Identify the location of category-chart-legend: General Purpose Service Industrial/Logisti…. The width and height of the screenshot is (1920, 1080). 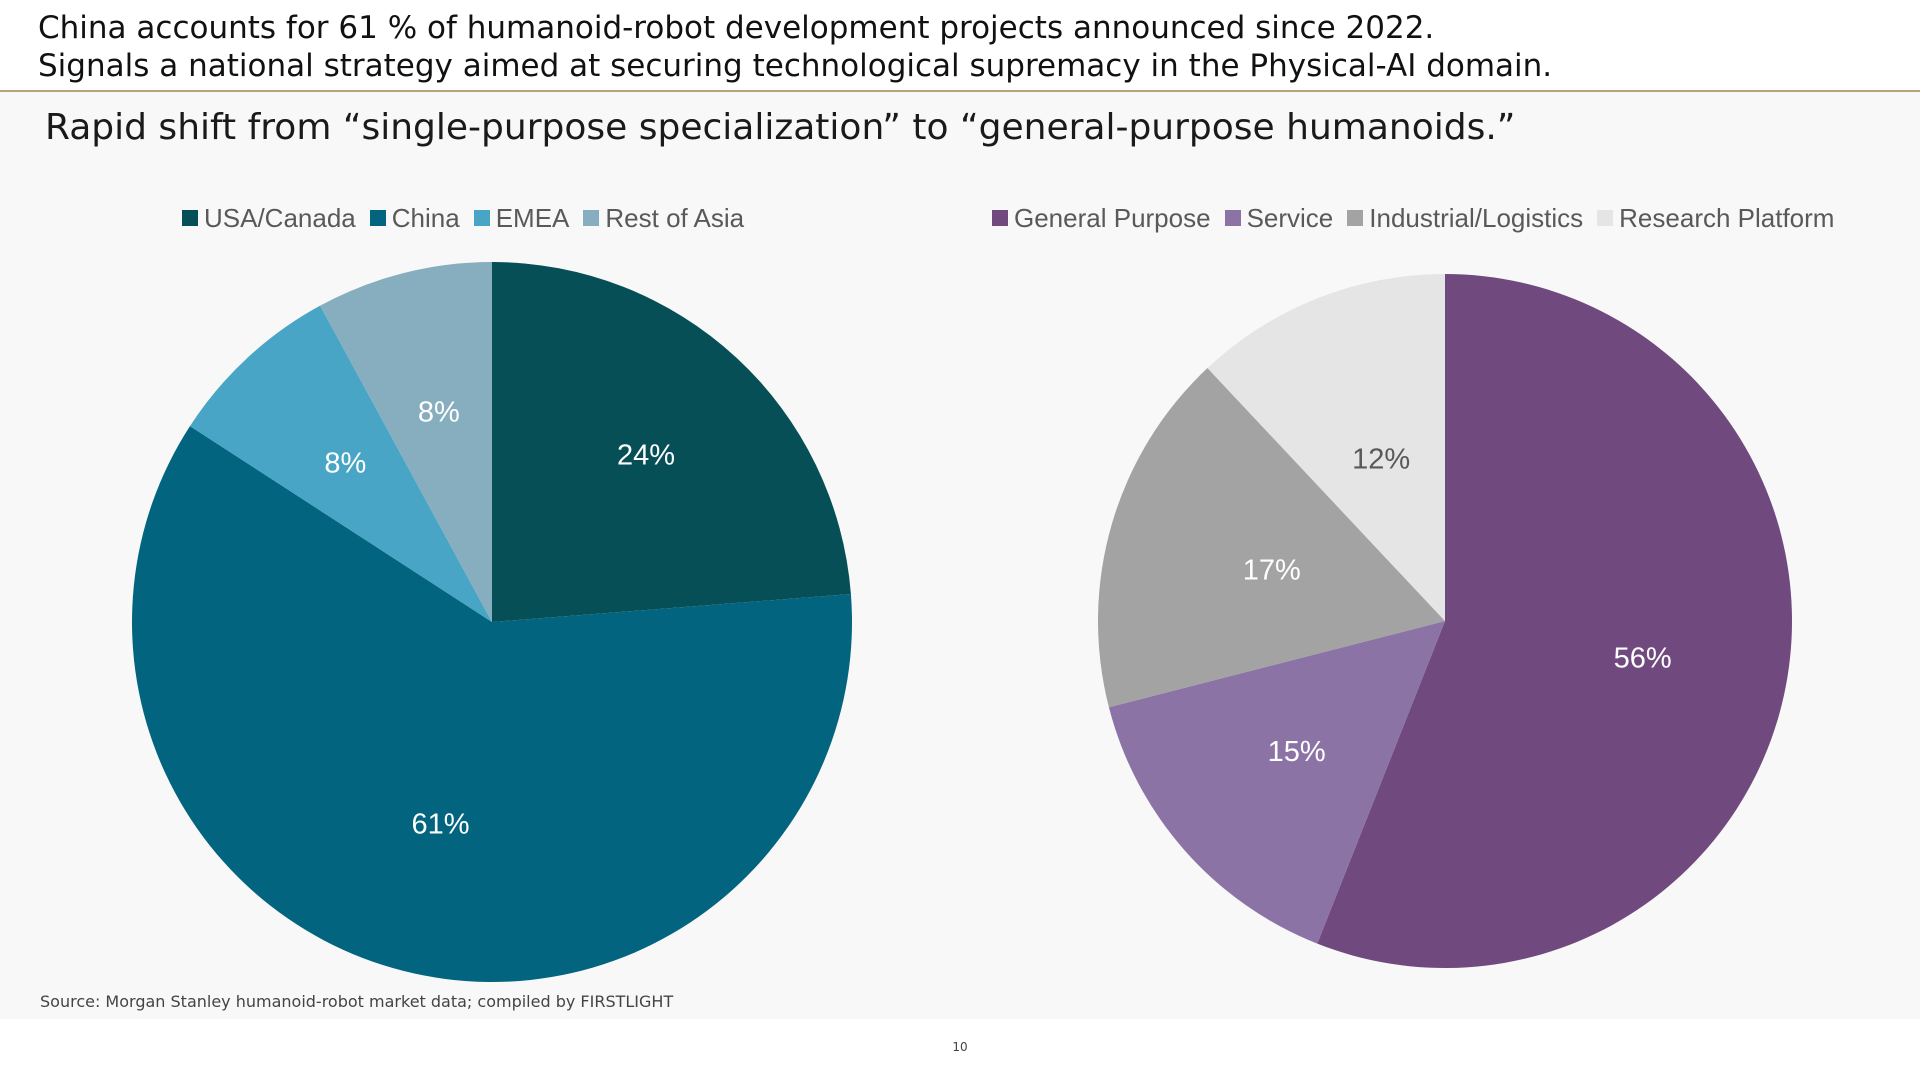
(1420, 218).